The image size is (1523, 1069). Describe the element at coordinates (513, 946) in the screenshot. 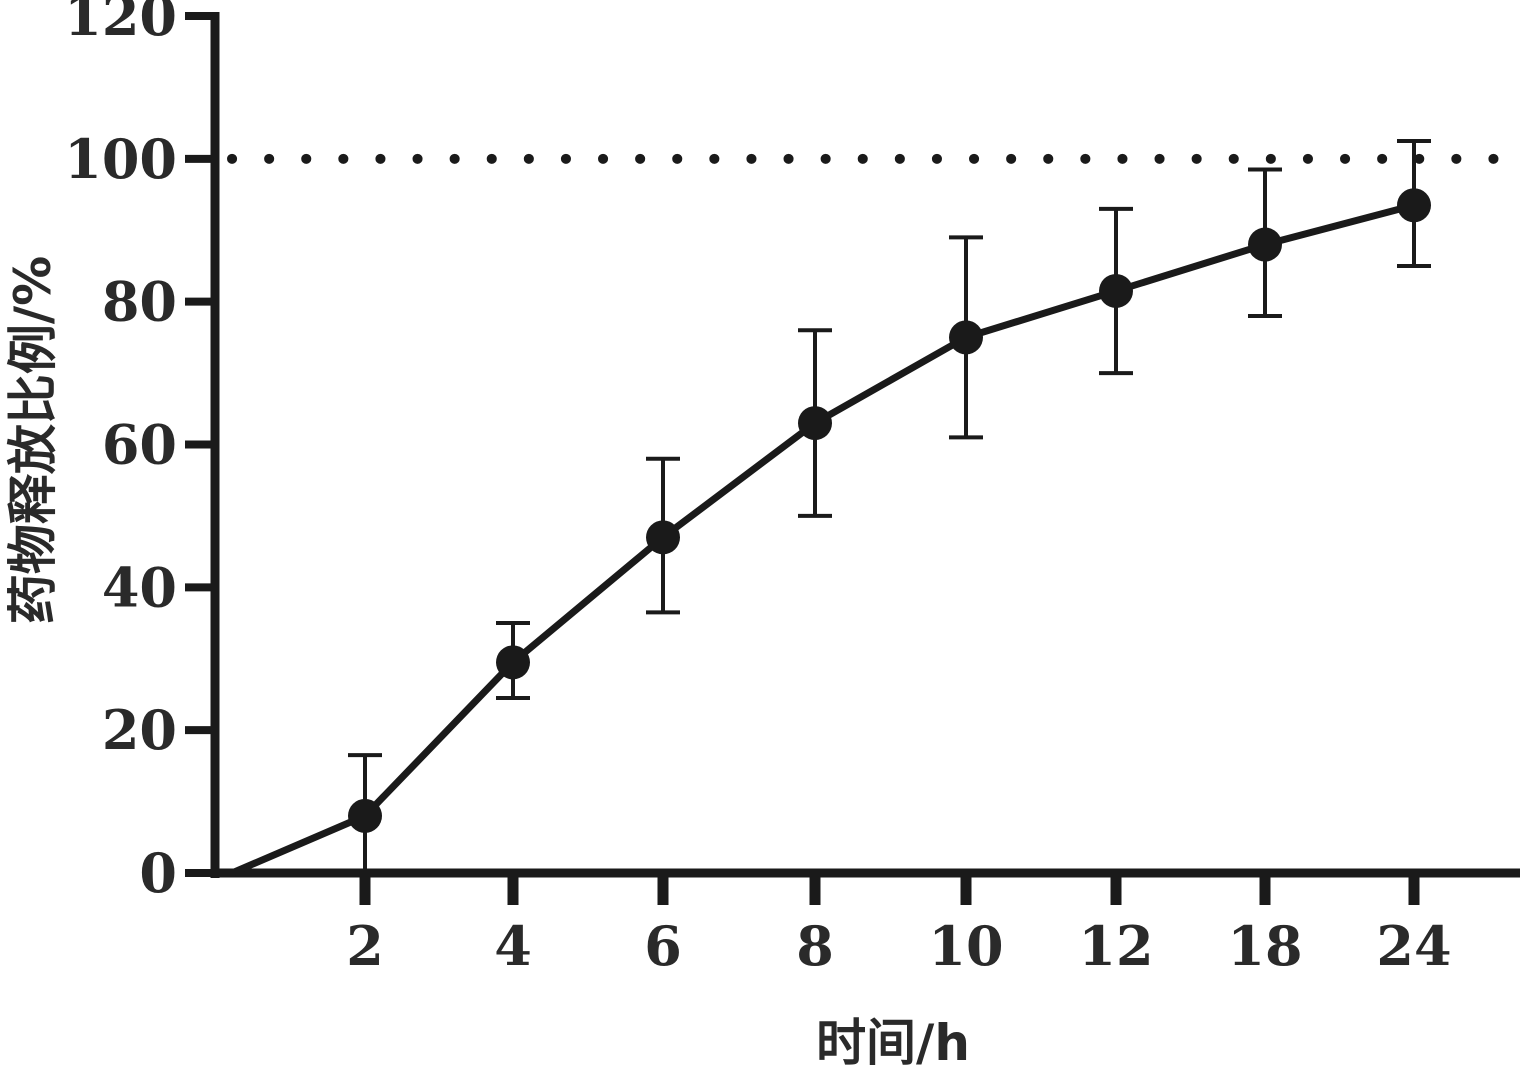

I see `x-tick-label-4: 4` at that location.